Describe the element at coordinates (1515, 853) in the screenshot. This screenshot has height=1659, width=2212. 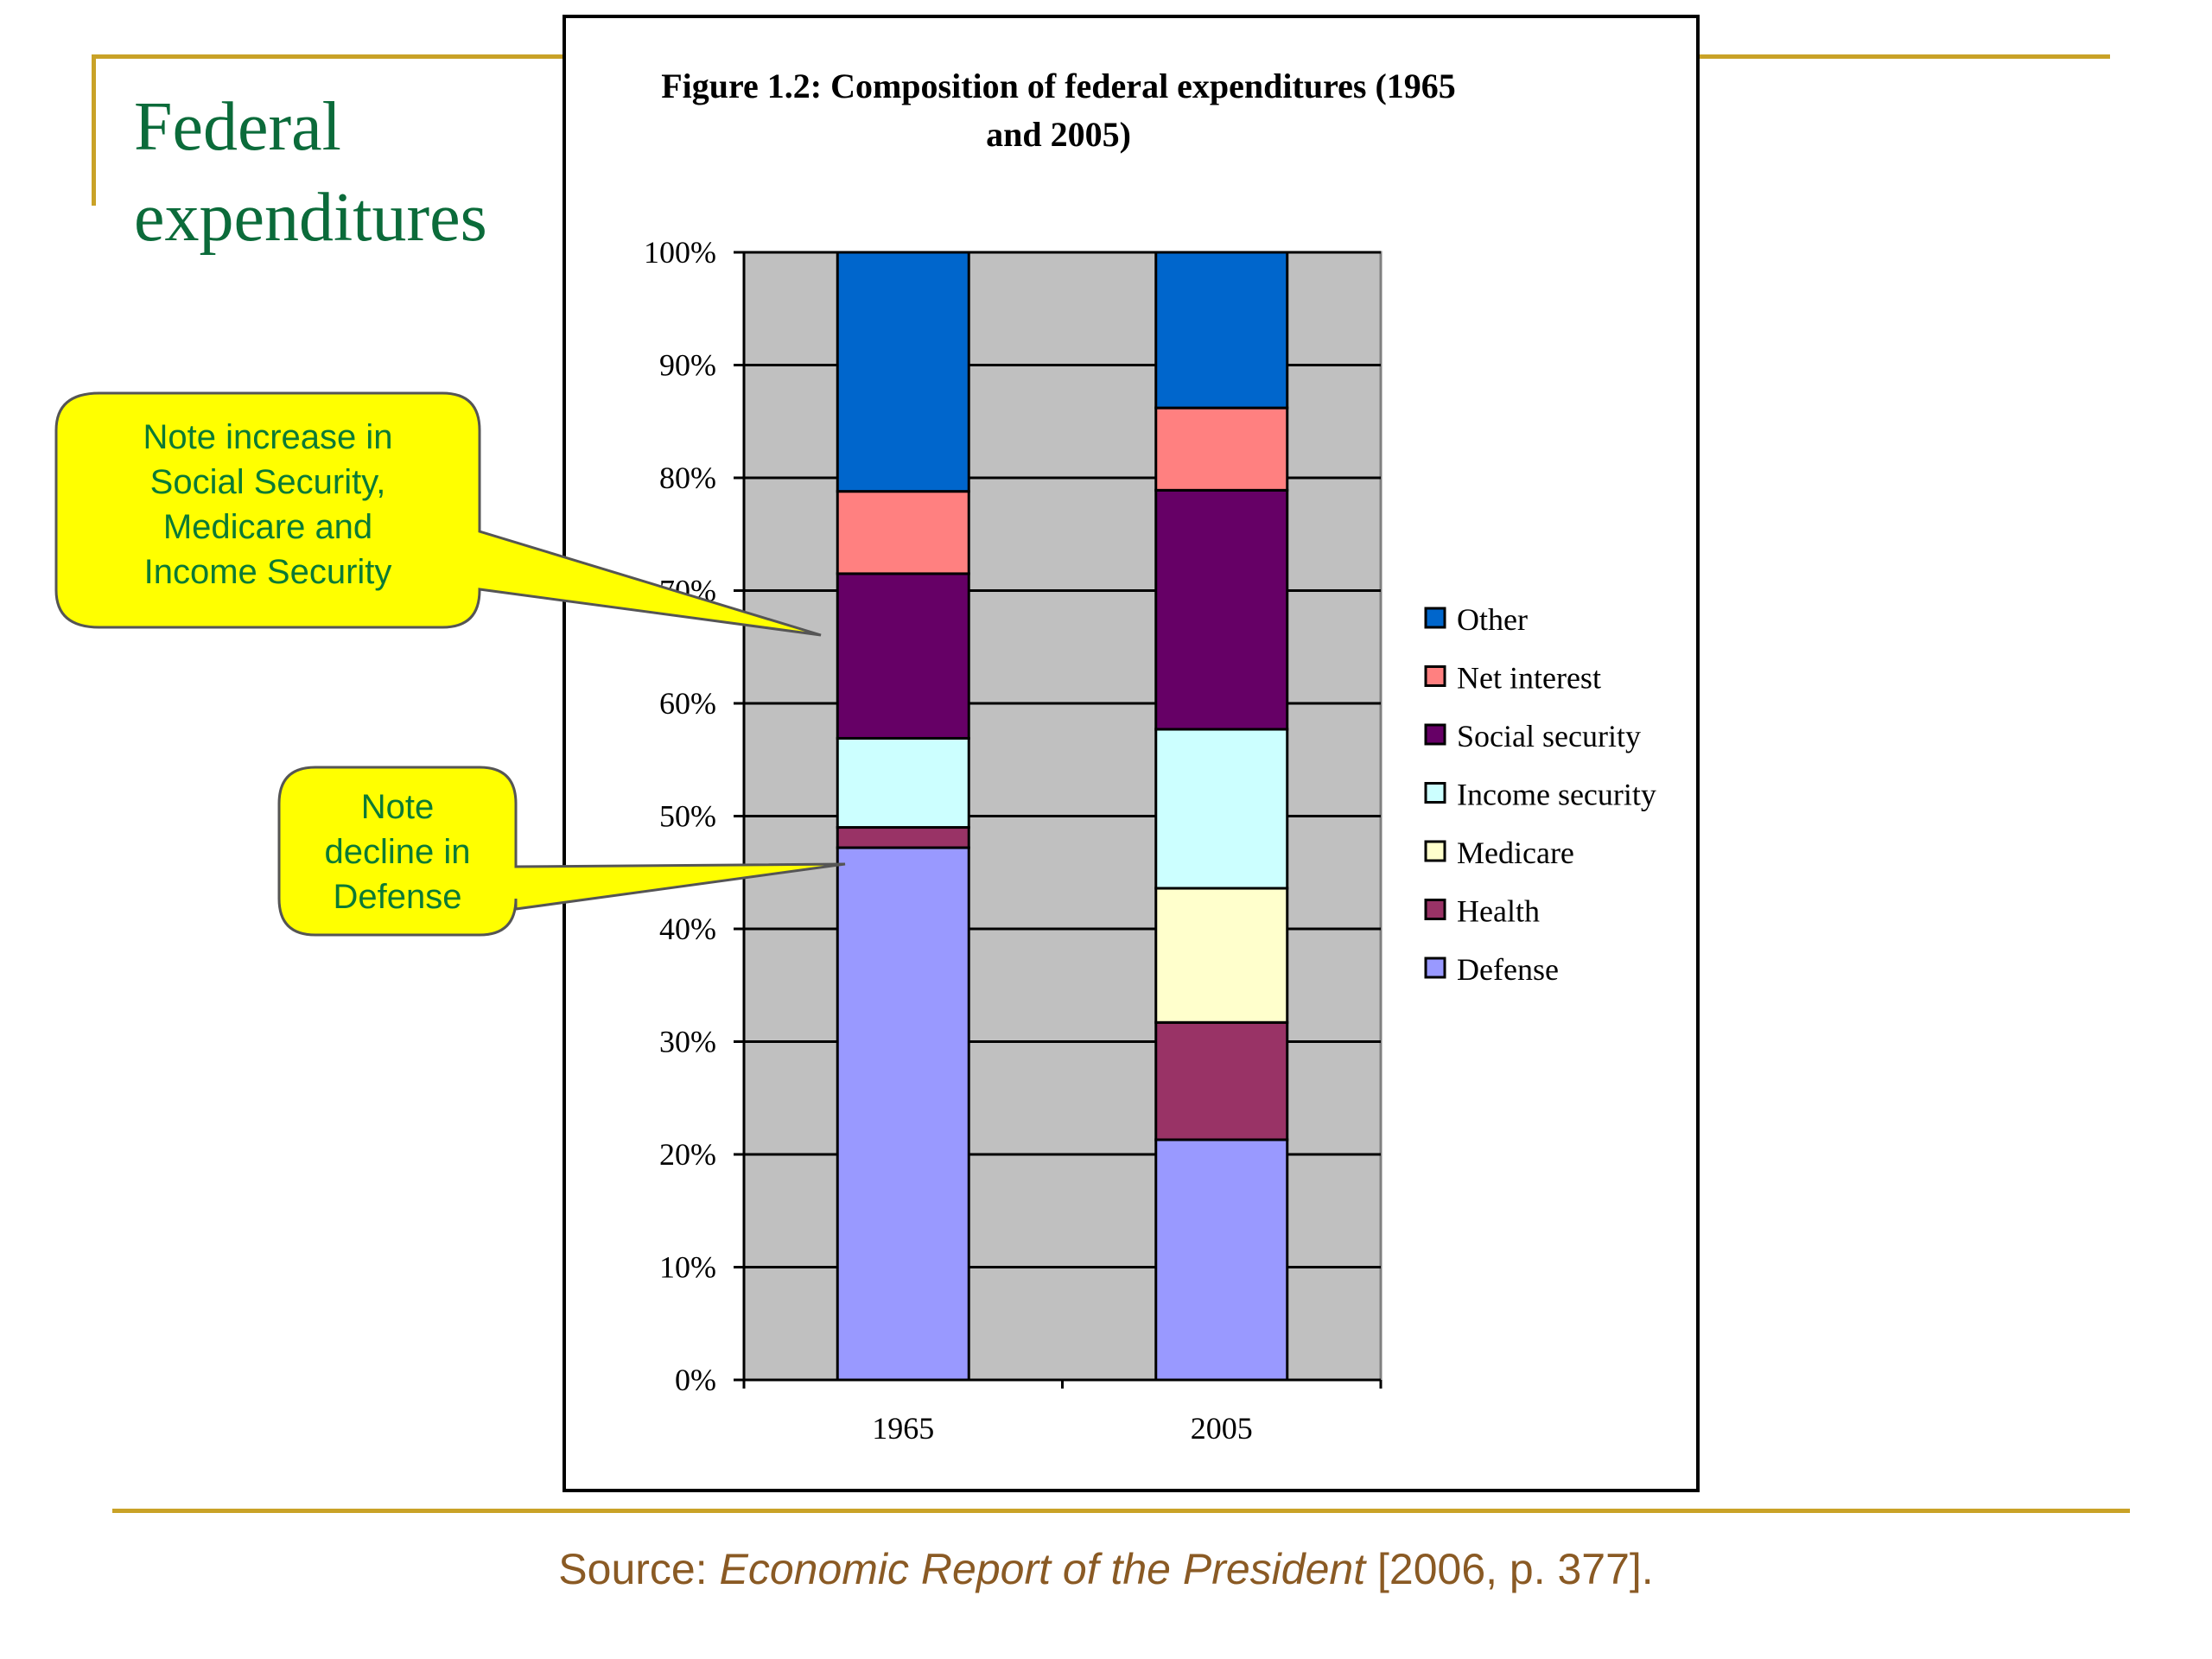
I see `legend-label-medicare: Medicare` at that location.